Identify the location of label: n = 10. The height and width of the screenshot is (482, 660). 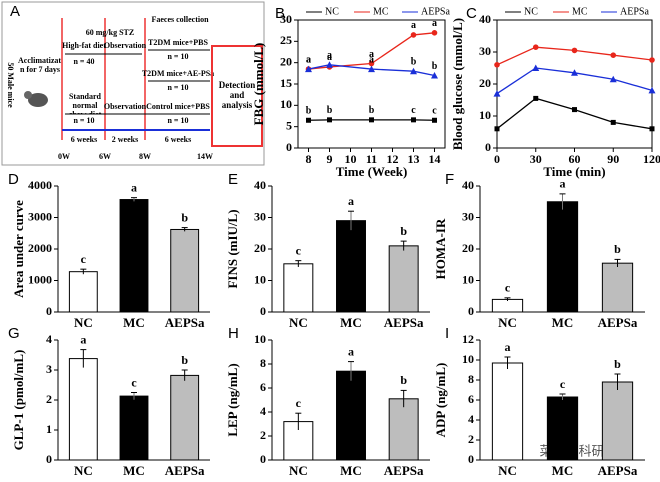
(177, 120).